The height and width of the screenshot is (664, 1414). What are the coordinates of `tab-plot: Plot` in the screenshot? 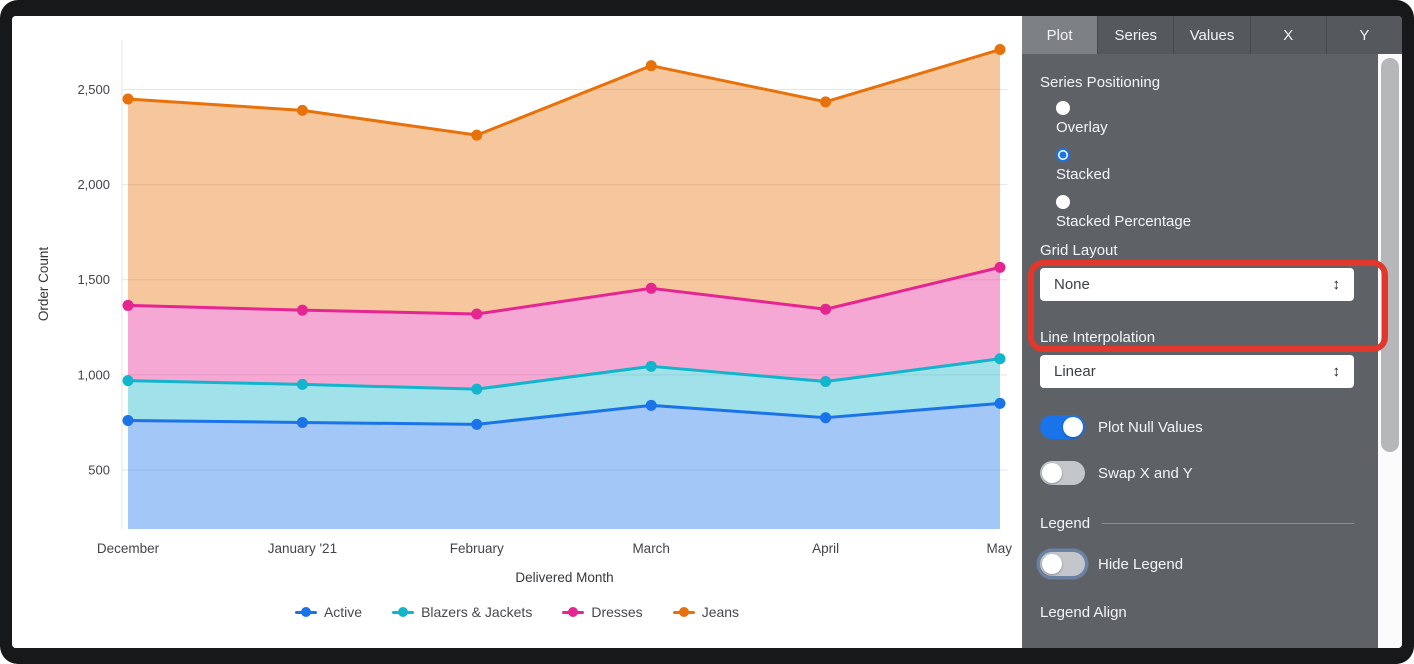 It's located at (1060, 35).